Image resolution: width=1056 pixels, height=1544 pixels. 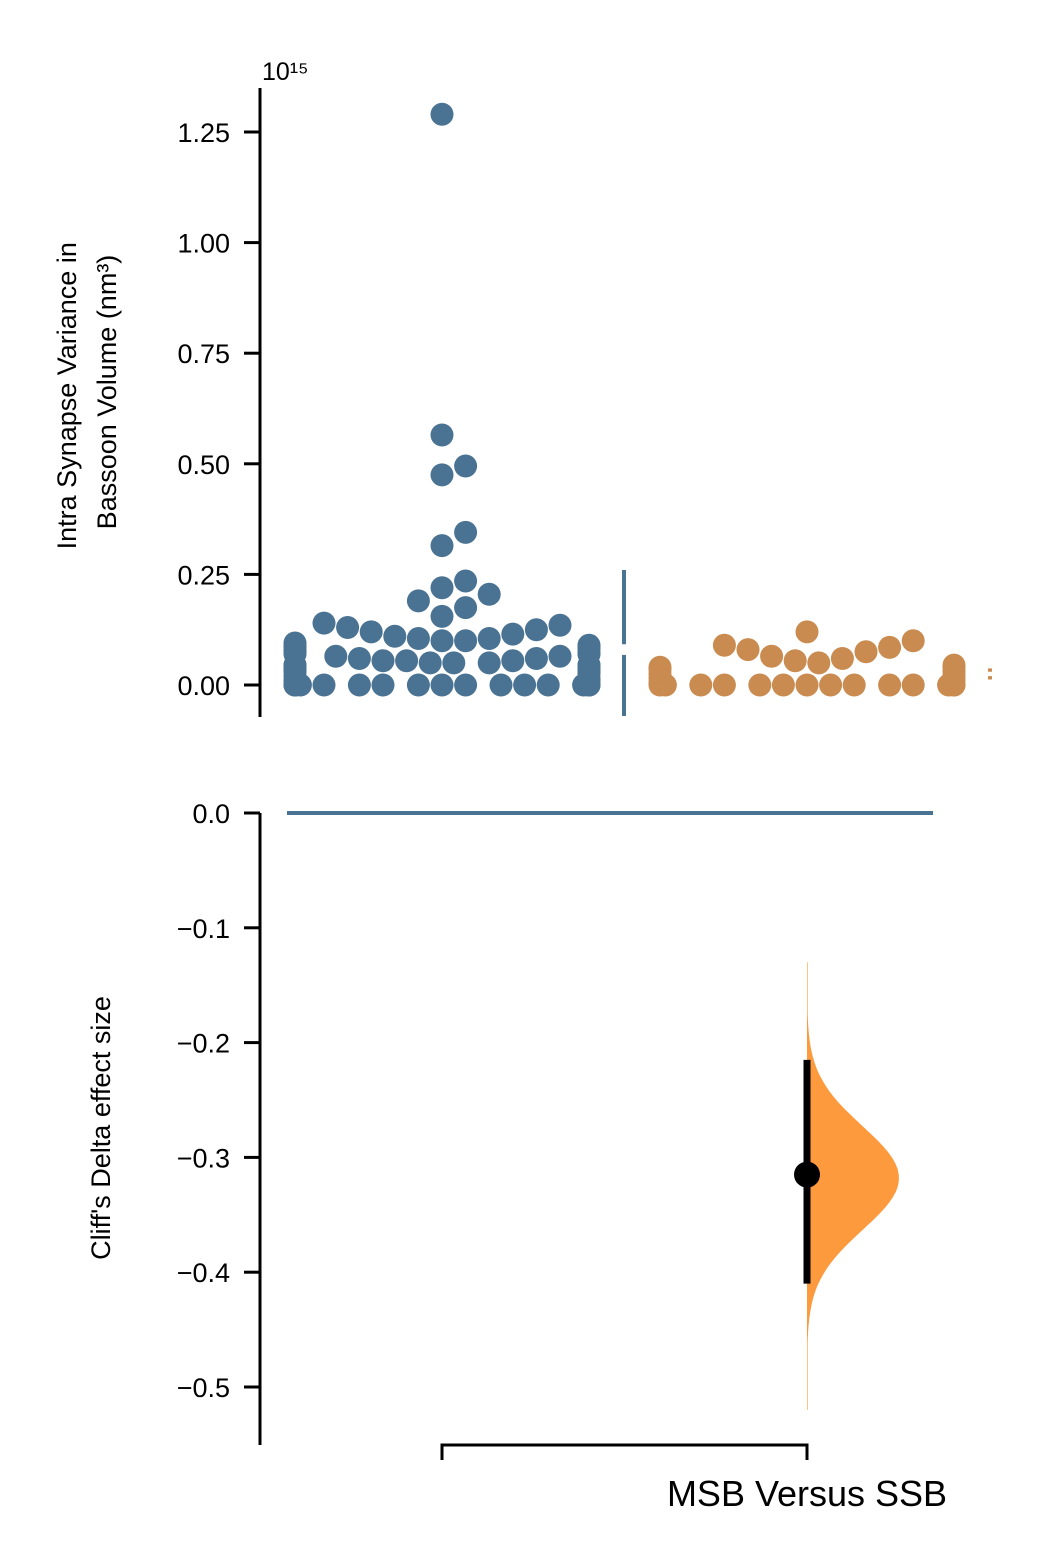 What do you see at coordinates (203, 1044) in the screenshot?
I see `effect-y-tick-label: −0.2` at bounding box center [203, 1044].